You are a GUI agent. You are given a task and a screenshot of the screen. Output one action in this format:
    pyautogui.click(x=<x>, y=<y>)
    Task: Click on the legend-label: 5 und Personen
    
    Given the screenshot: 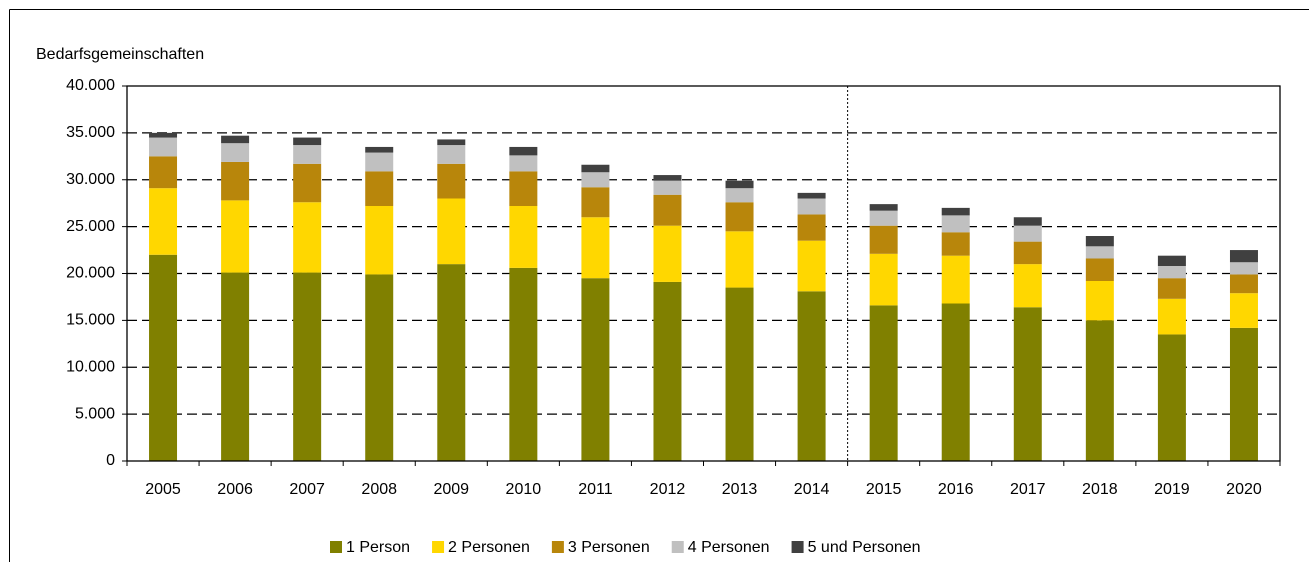 What is the action you would take?
    pyautogui.click(x=864, y=547)
    